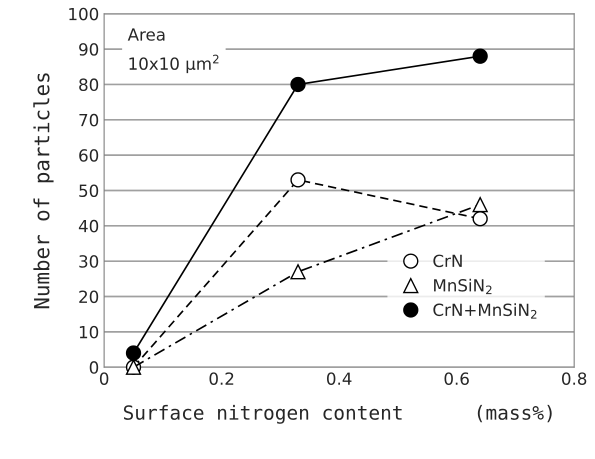 The image size is (595, 459). Describe the element at coordinates (43, 190) in the screenshot. I see `y-axis-title: Number of particles` at that location.